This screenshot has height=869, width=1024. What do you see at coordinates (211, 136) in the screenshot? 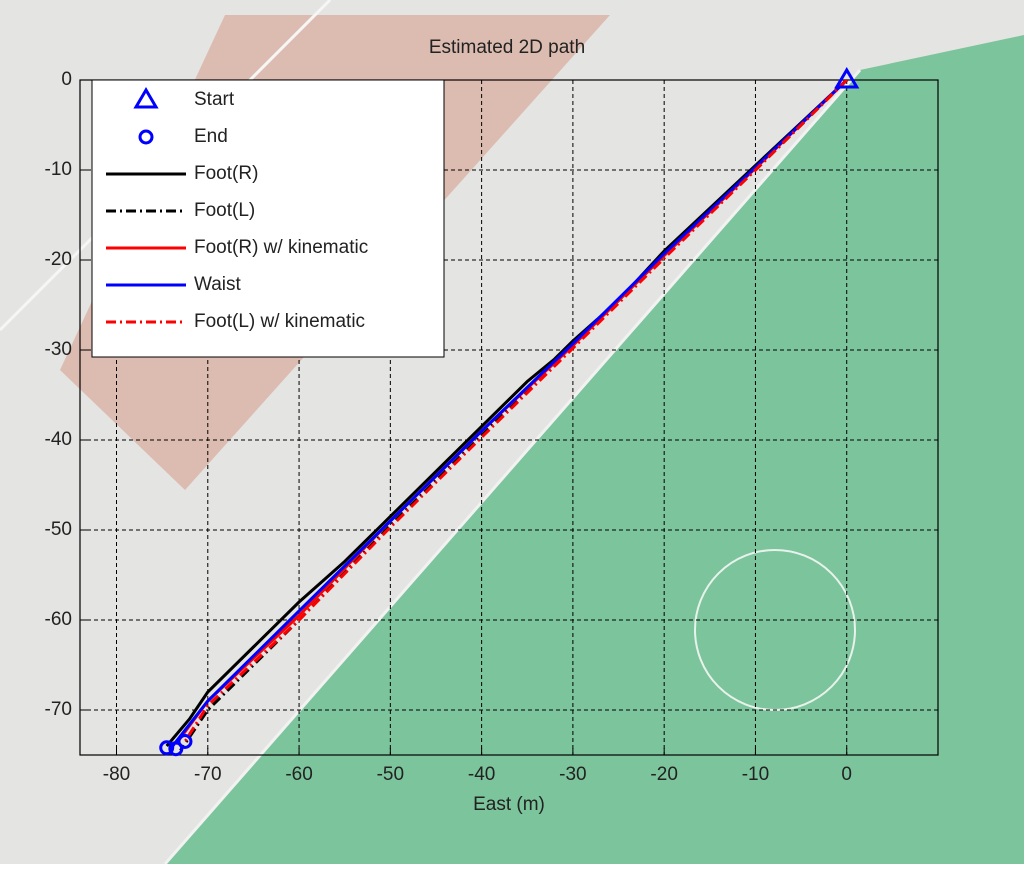
I see `legend-label: End` at bounding box center [211, 136].